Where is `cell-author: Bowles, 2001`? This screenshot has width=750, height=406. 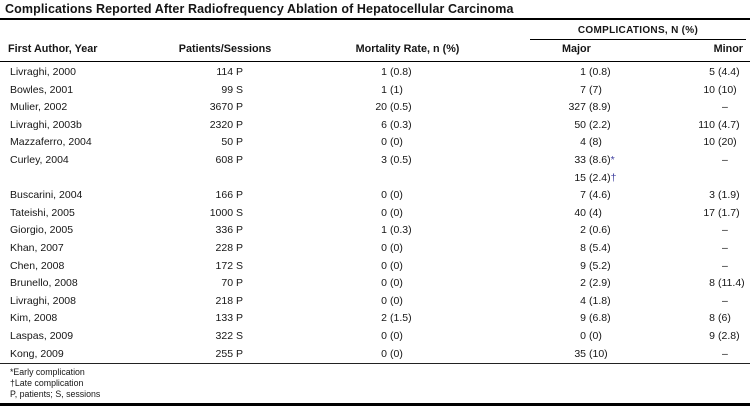 cell-author: Bowles, 2001 is located at coordinates (42, 89).